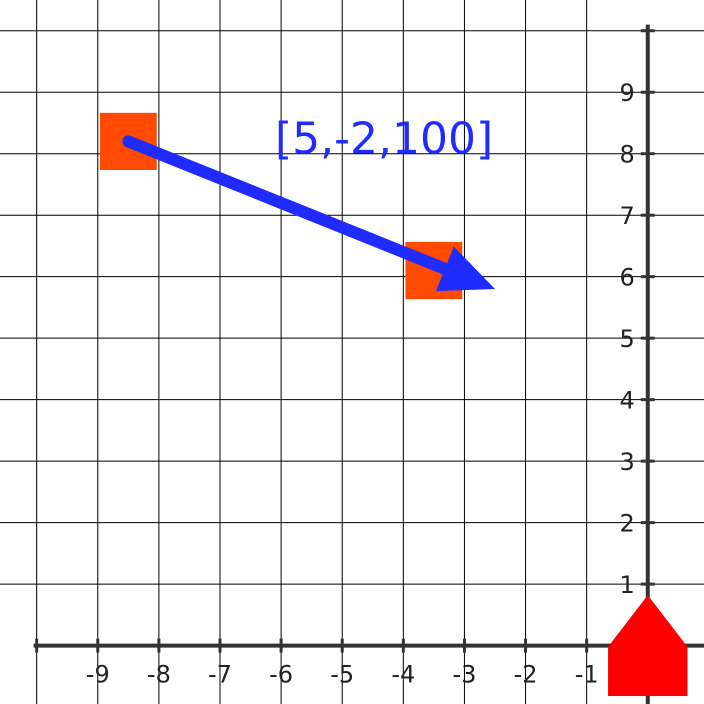 This screenshot has width=704, height=704. What do you see at coordinates (626, 524) in the screenshot?
I see `y-tick-label: 2` at bounding box center [626, 524].